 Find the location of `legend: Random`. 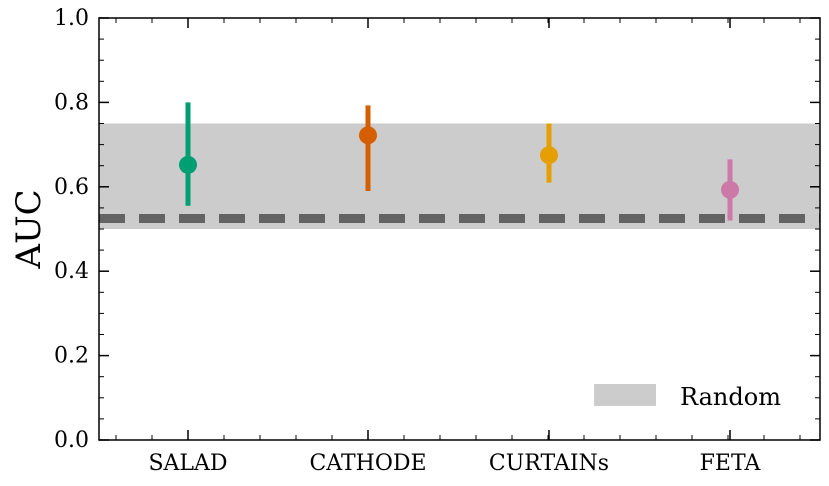

legend: Random is located at coordinates (687, 397).